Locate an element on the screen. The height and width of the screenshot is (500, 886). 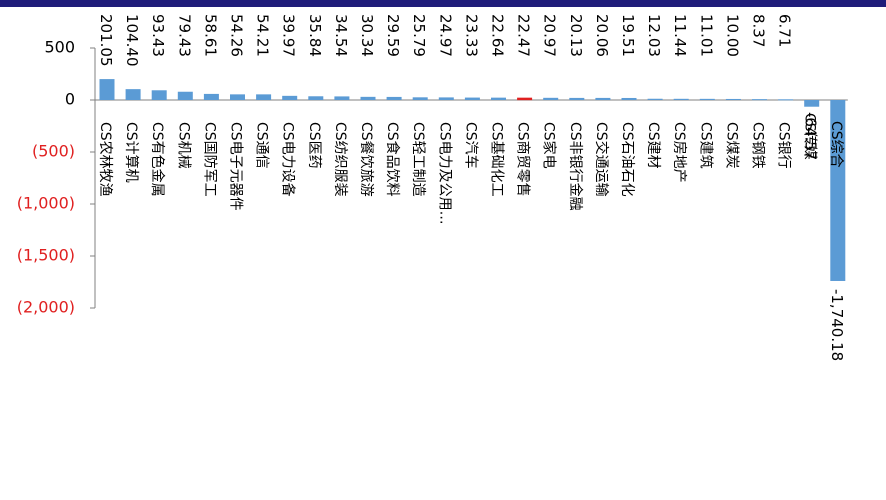
value-label: 19.51 is located at coordinates (628, 35).